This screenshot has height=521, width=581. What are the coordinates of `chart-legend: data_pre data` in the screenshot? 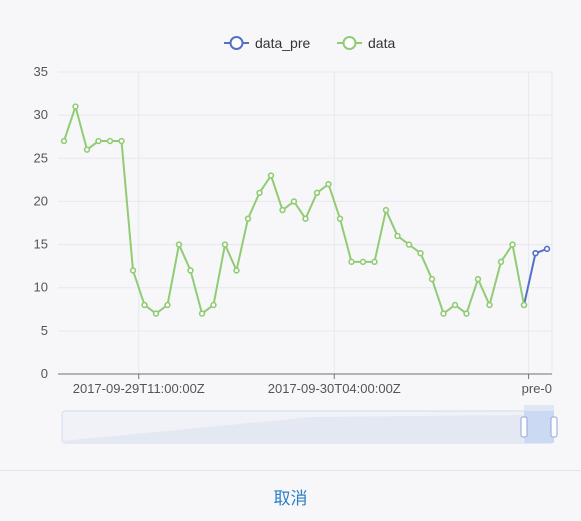 It's located at (309, 43).